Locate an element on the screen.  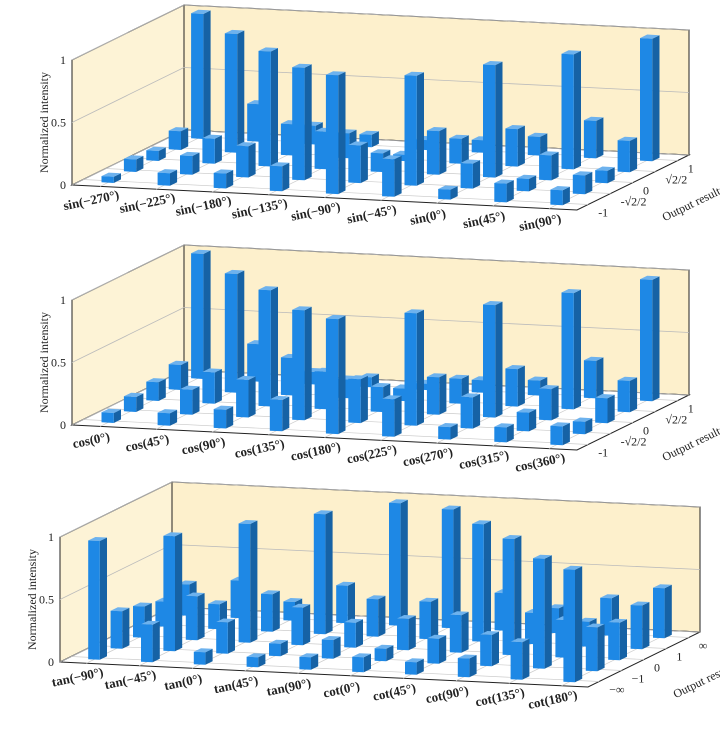
z-tick-label: 0.5 is located at coordinates (58, 123).